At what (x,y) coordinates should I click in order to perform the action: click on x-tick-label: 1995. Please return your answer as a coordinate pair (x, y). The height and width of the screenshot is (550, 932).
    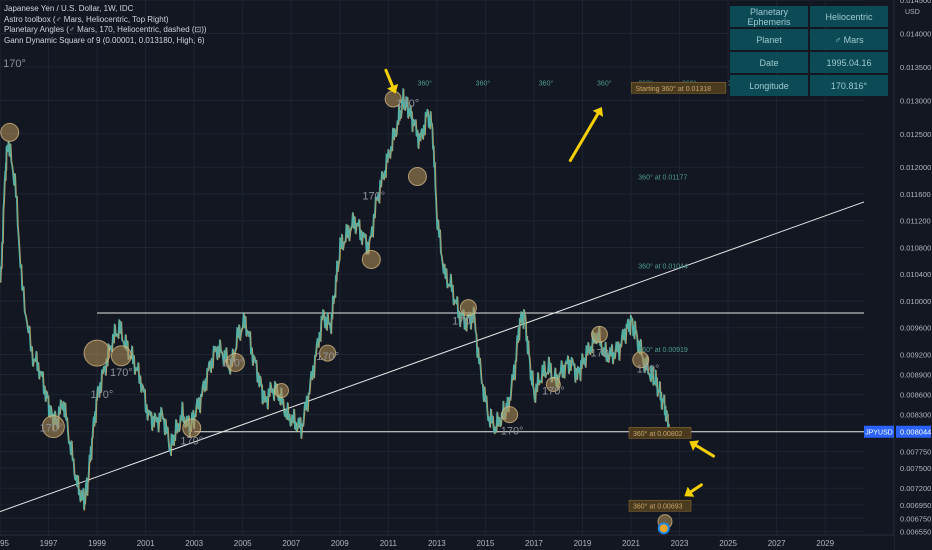
    Looking at the image, I should click on (4, 543).